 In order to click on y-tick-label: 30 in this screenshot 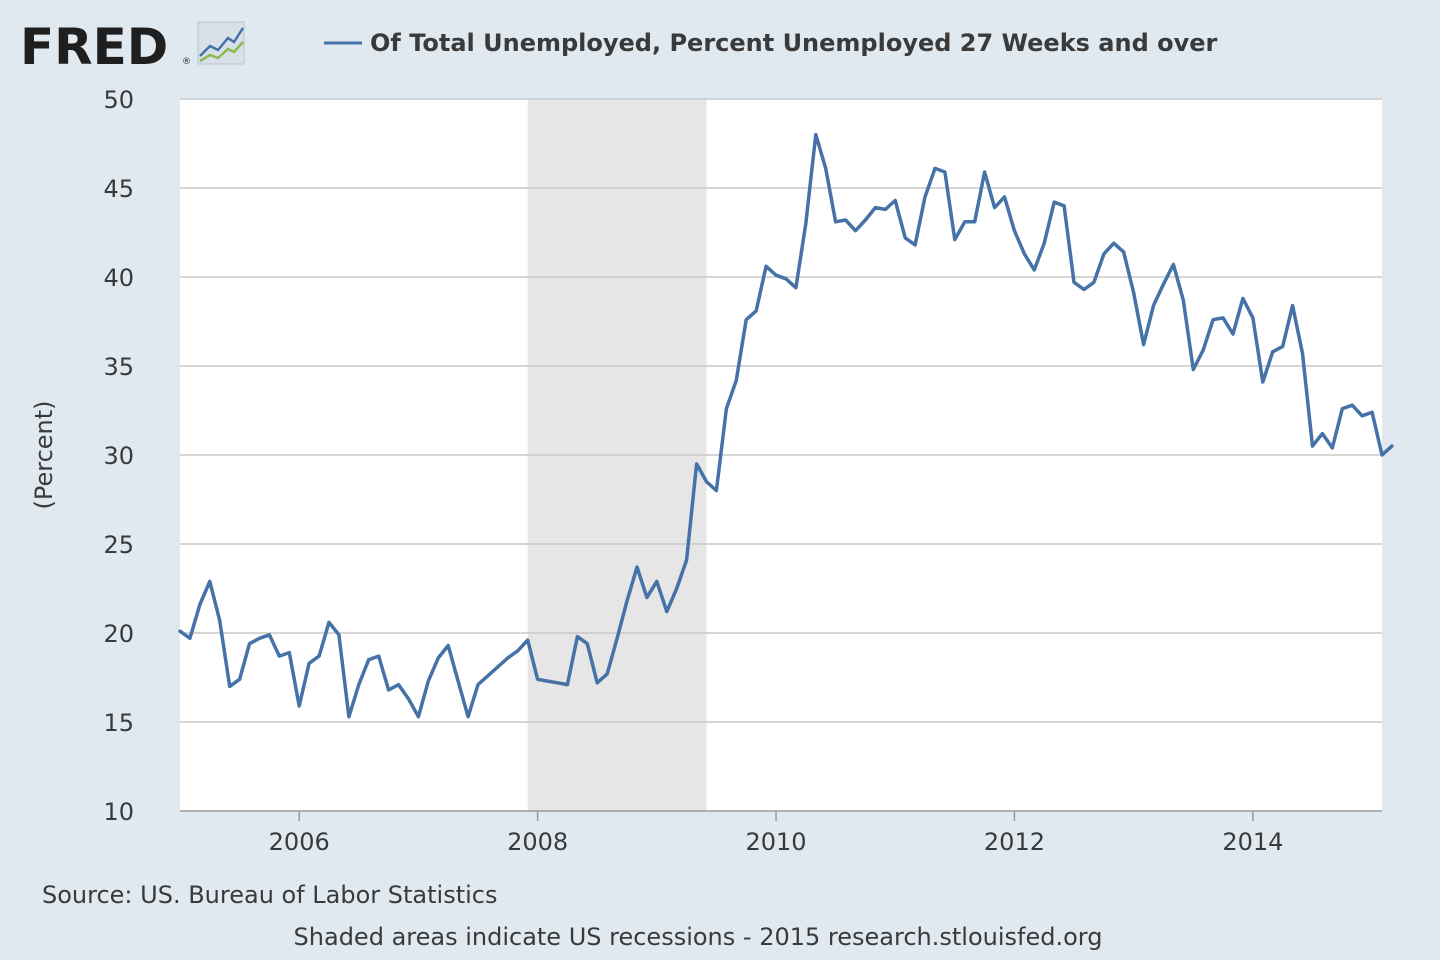, I will do `click(118, 456)`.